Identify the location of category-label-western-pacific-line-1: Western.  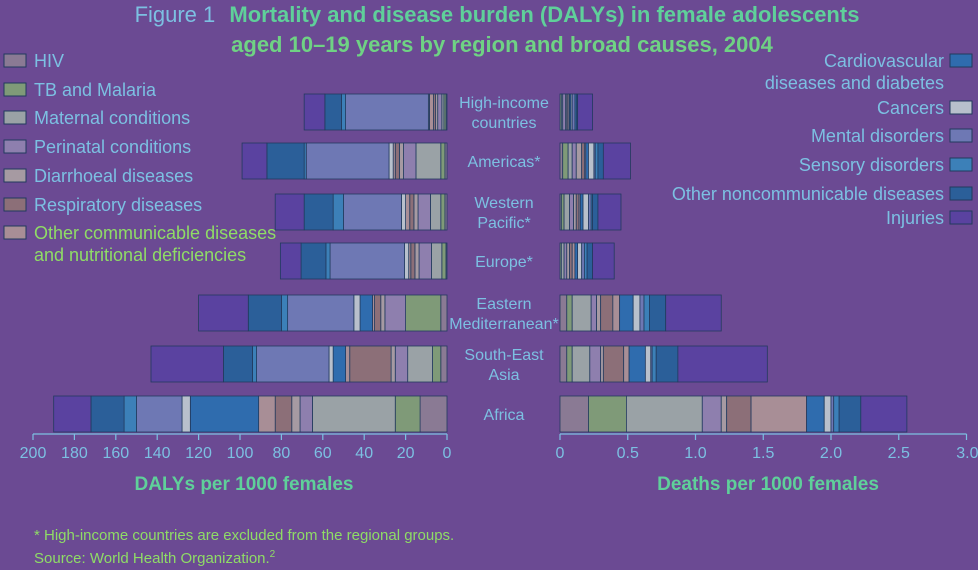
(503, 203).